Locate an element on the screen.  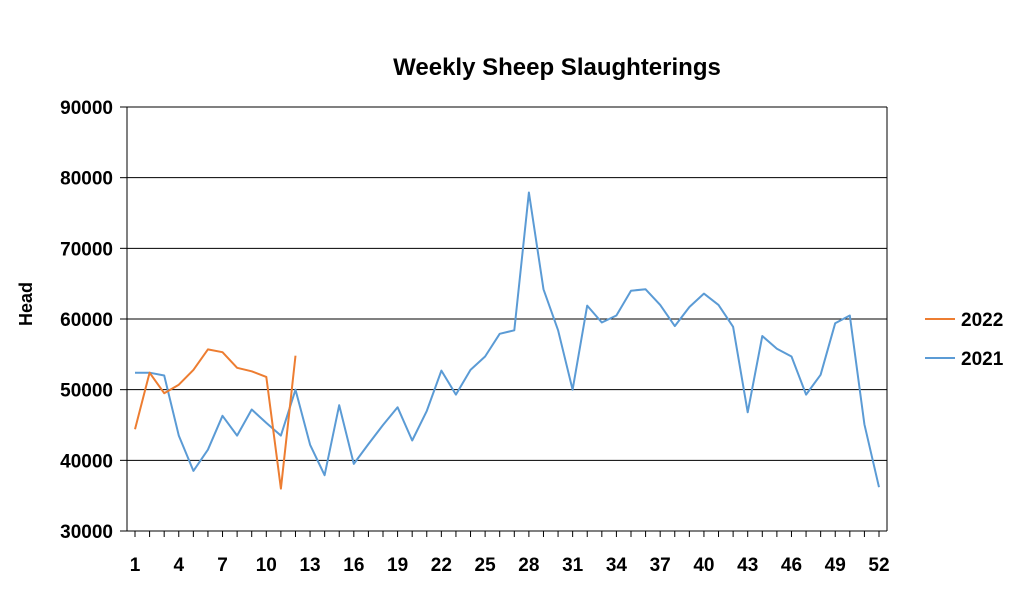
y-tick-label: 50000 is located at coordinates (86, 391).